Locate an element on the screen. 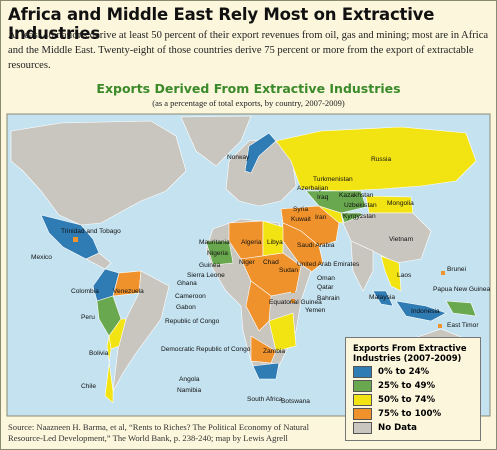 This screenshot has height=450, width=497. country-label: Mauritania is located at coordinates (214, 242).